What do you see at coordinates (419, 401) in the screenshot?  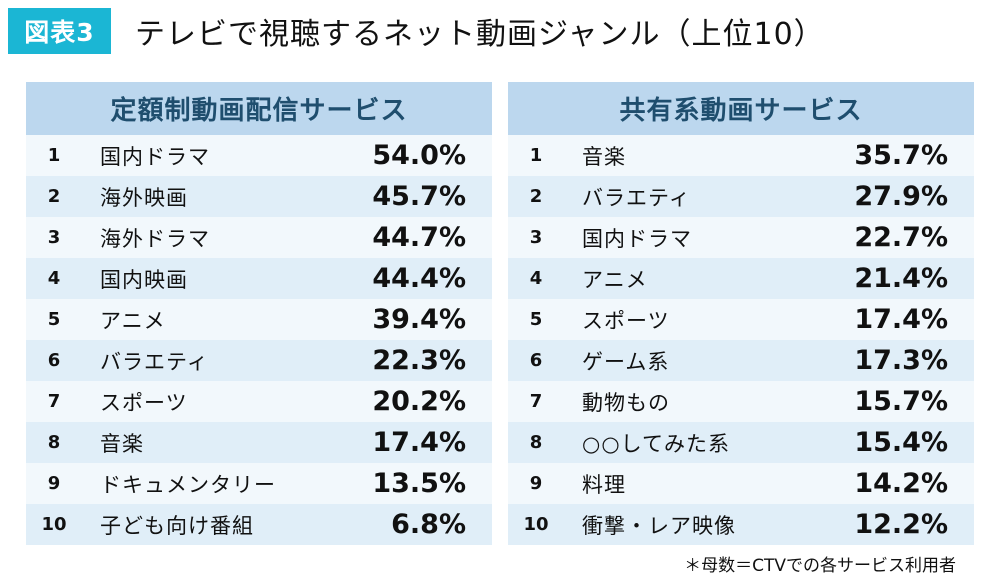 I see `value-cell: 20.2%` at bounding box center [419, 401].